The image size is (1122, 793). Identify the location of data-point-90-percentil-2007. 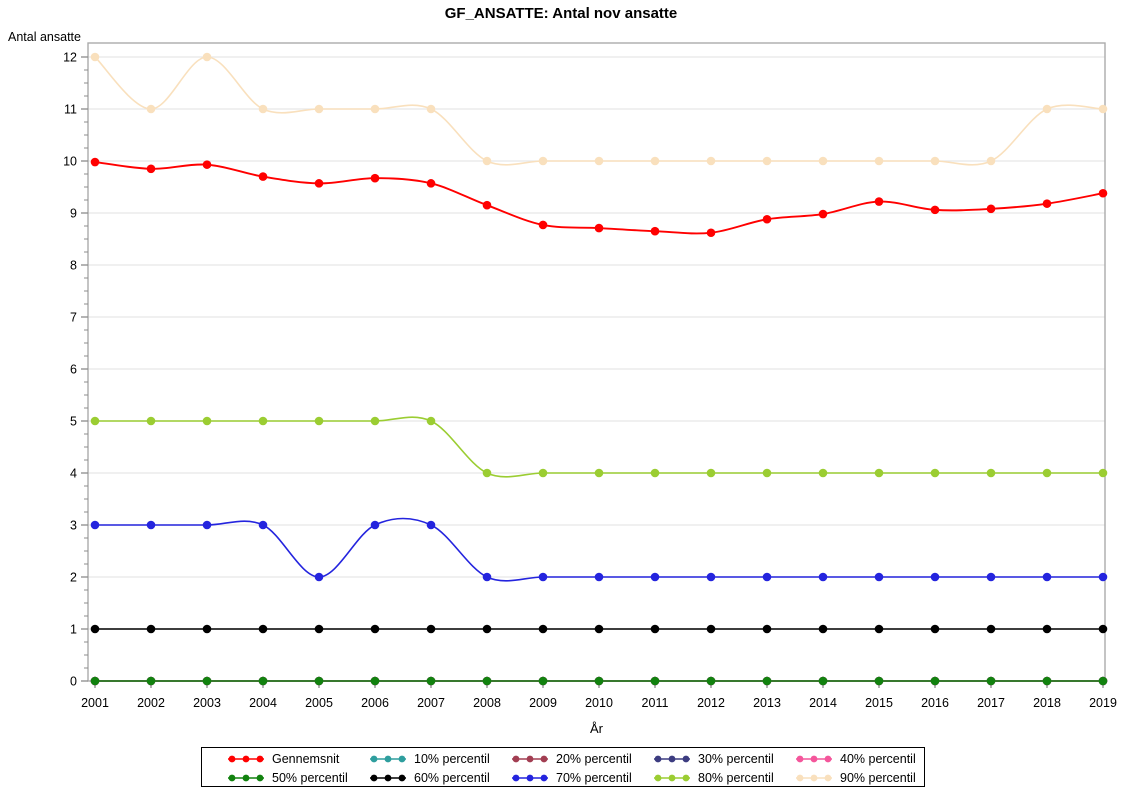
(431, 109).